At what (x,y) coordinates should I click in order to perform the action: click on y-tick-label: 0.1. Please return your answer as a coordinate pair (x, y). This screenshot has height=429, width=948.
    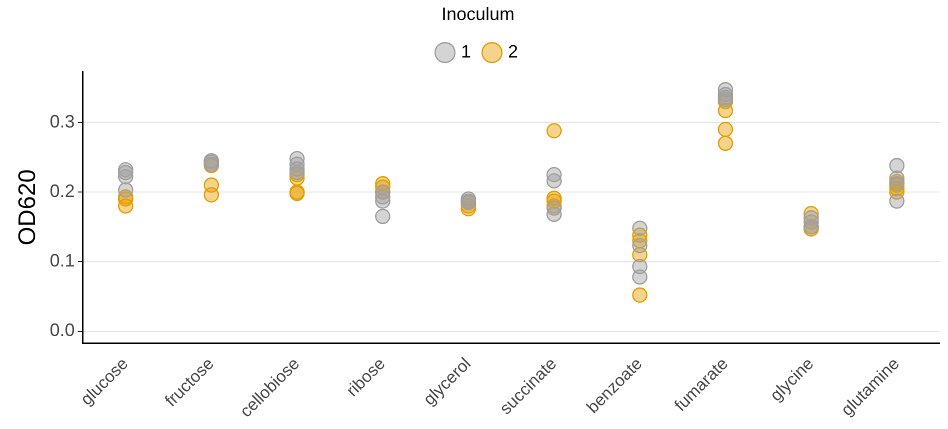
    Looking at the image, I should click on (62, 260).